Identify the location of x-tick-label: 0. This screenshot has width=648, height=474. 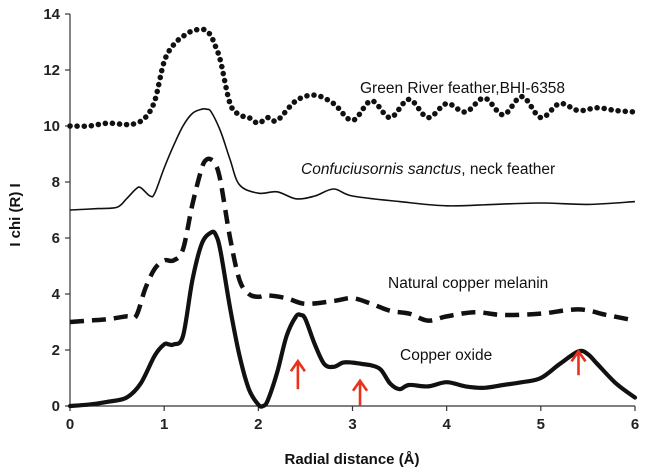
(70, 424).